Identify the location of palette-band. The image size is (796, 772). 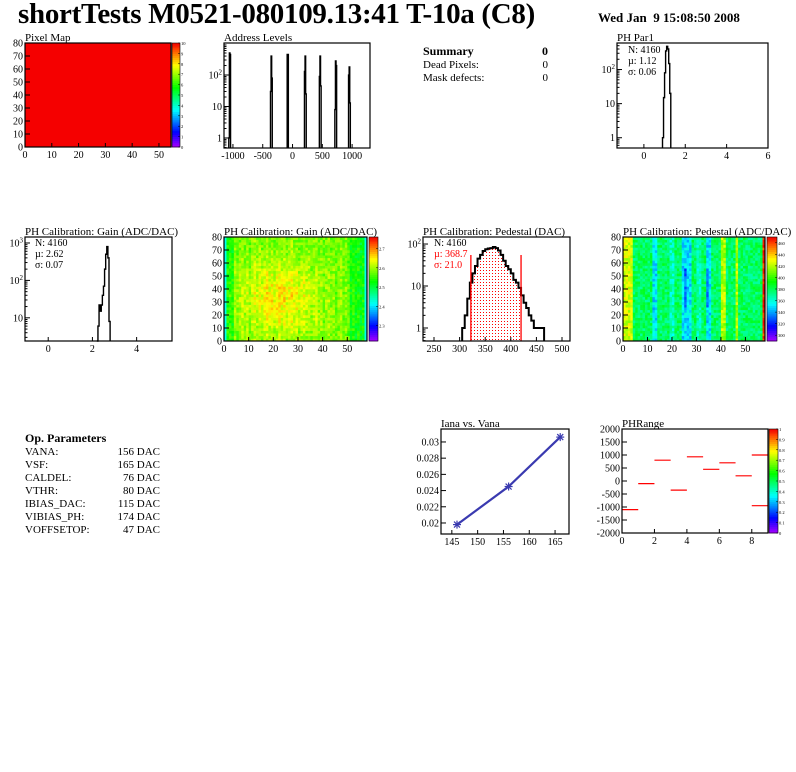
(373, 329).